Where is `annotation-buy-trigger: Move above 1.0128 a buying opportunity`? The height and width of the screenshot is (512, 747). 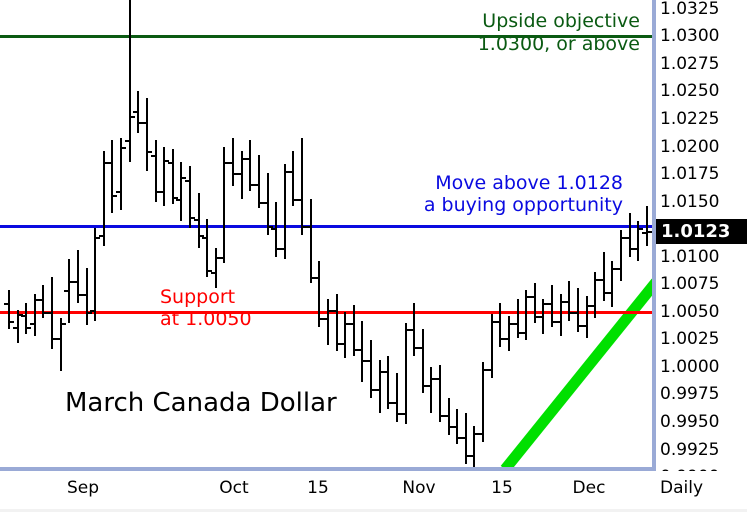 annotation-buy-trigger: Move above 1.0128 a buying opportunity is located at coordinates (501, 194).